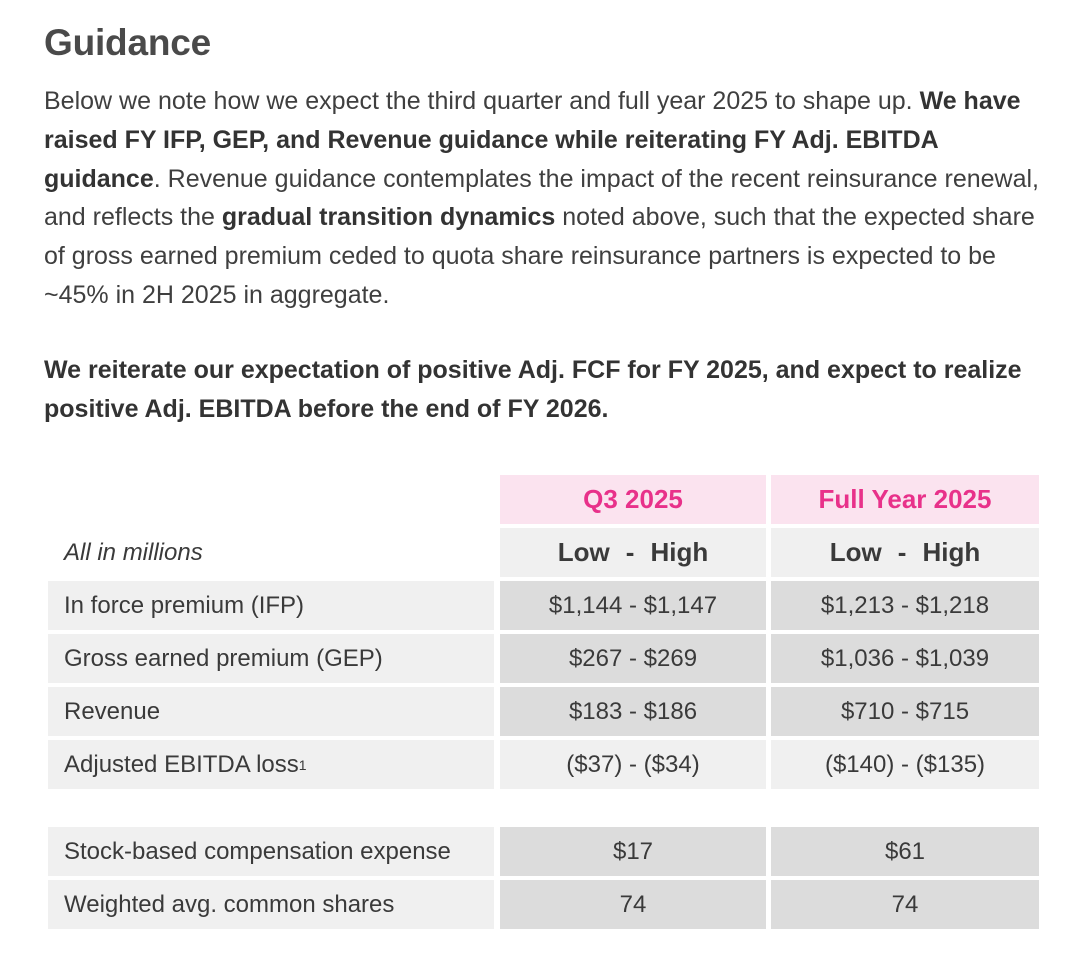  I want to click on column-header-q3: Q3 2025, so click(633, 499).